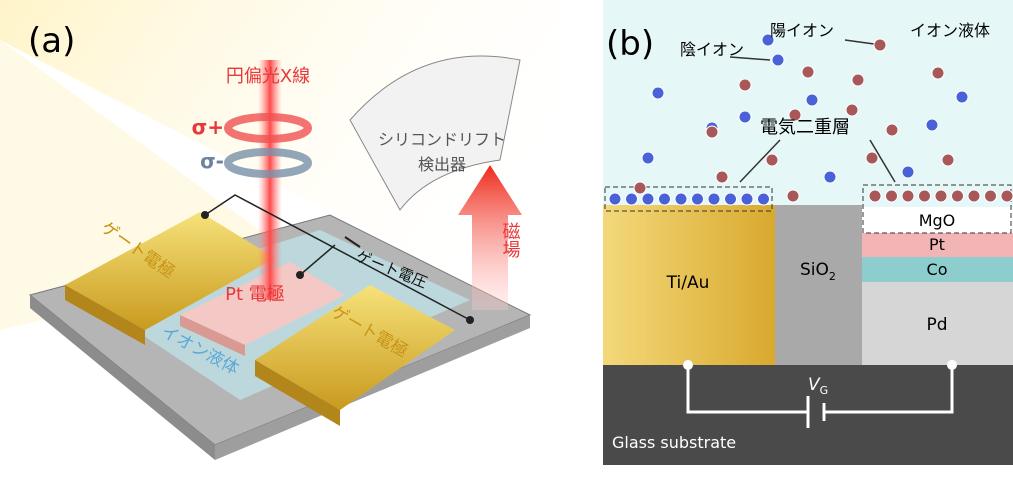  I want to click on field-arrow, so click(490, 237).